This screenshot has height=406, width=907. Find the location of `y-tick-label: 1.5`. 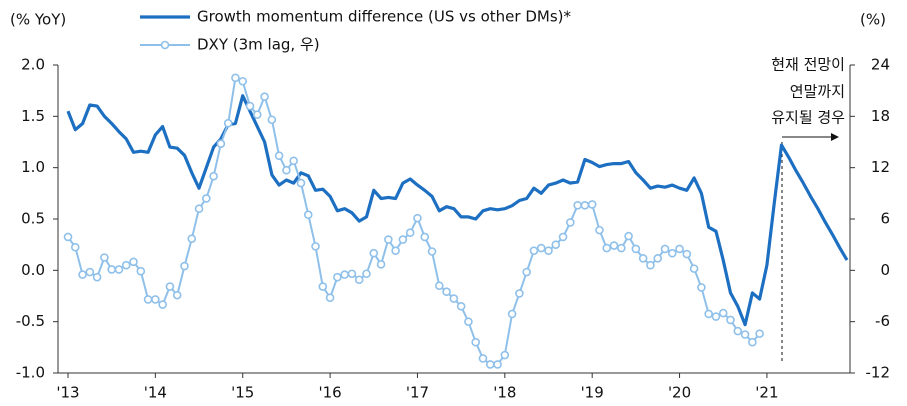

y-tick-label: 1.5 is located at coordinates (33, 116).